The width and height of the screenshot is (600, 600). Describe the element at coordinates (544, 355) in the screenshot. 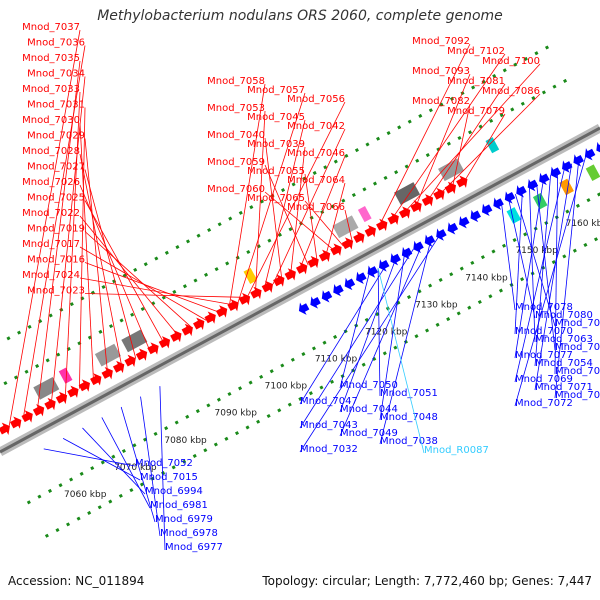

I see `reverse-gene-label: Mnod_7077` at that location.